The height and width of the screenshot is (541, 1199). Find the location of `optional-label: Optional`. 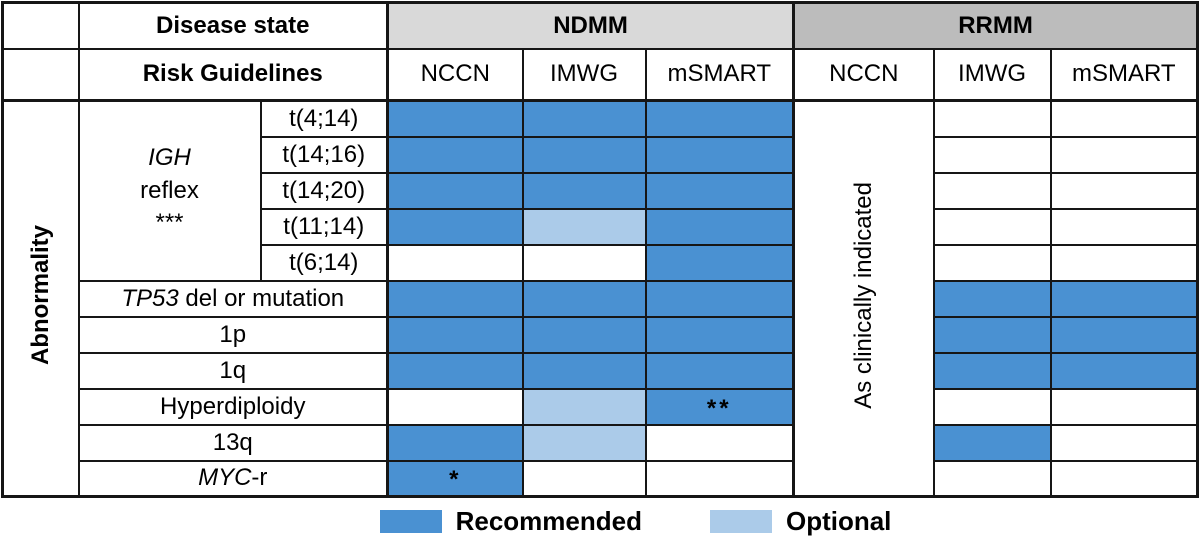

optional-label: Optional is located at coordinates (838, 520).